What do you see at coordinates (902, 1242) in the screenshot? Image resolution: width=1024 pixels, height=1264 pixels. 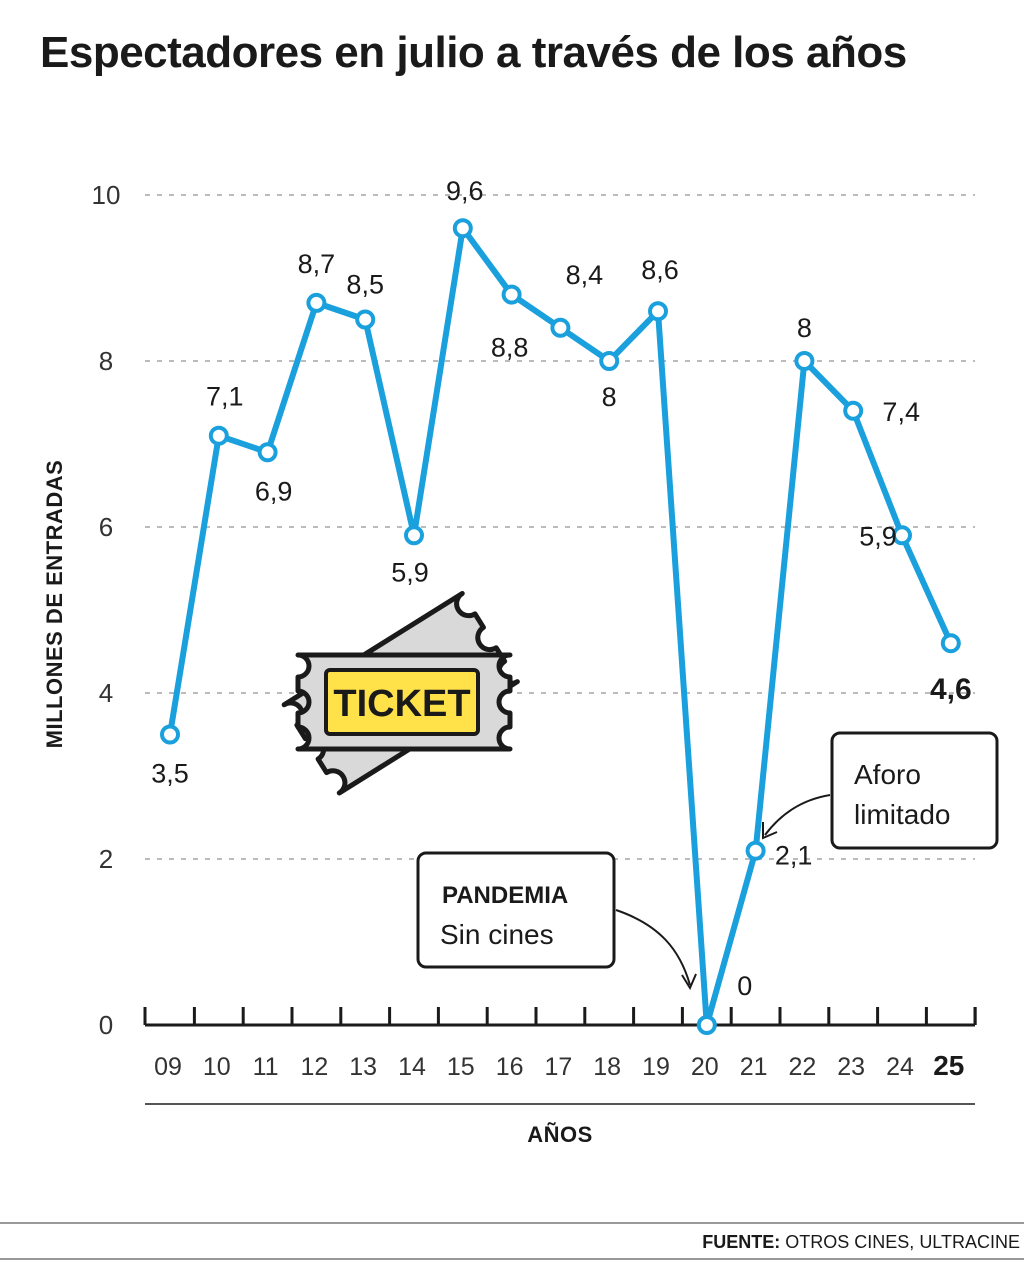 I see `source-text: OTROS CINES, ULTRACINE` at bounding box center [902, 1242].